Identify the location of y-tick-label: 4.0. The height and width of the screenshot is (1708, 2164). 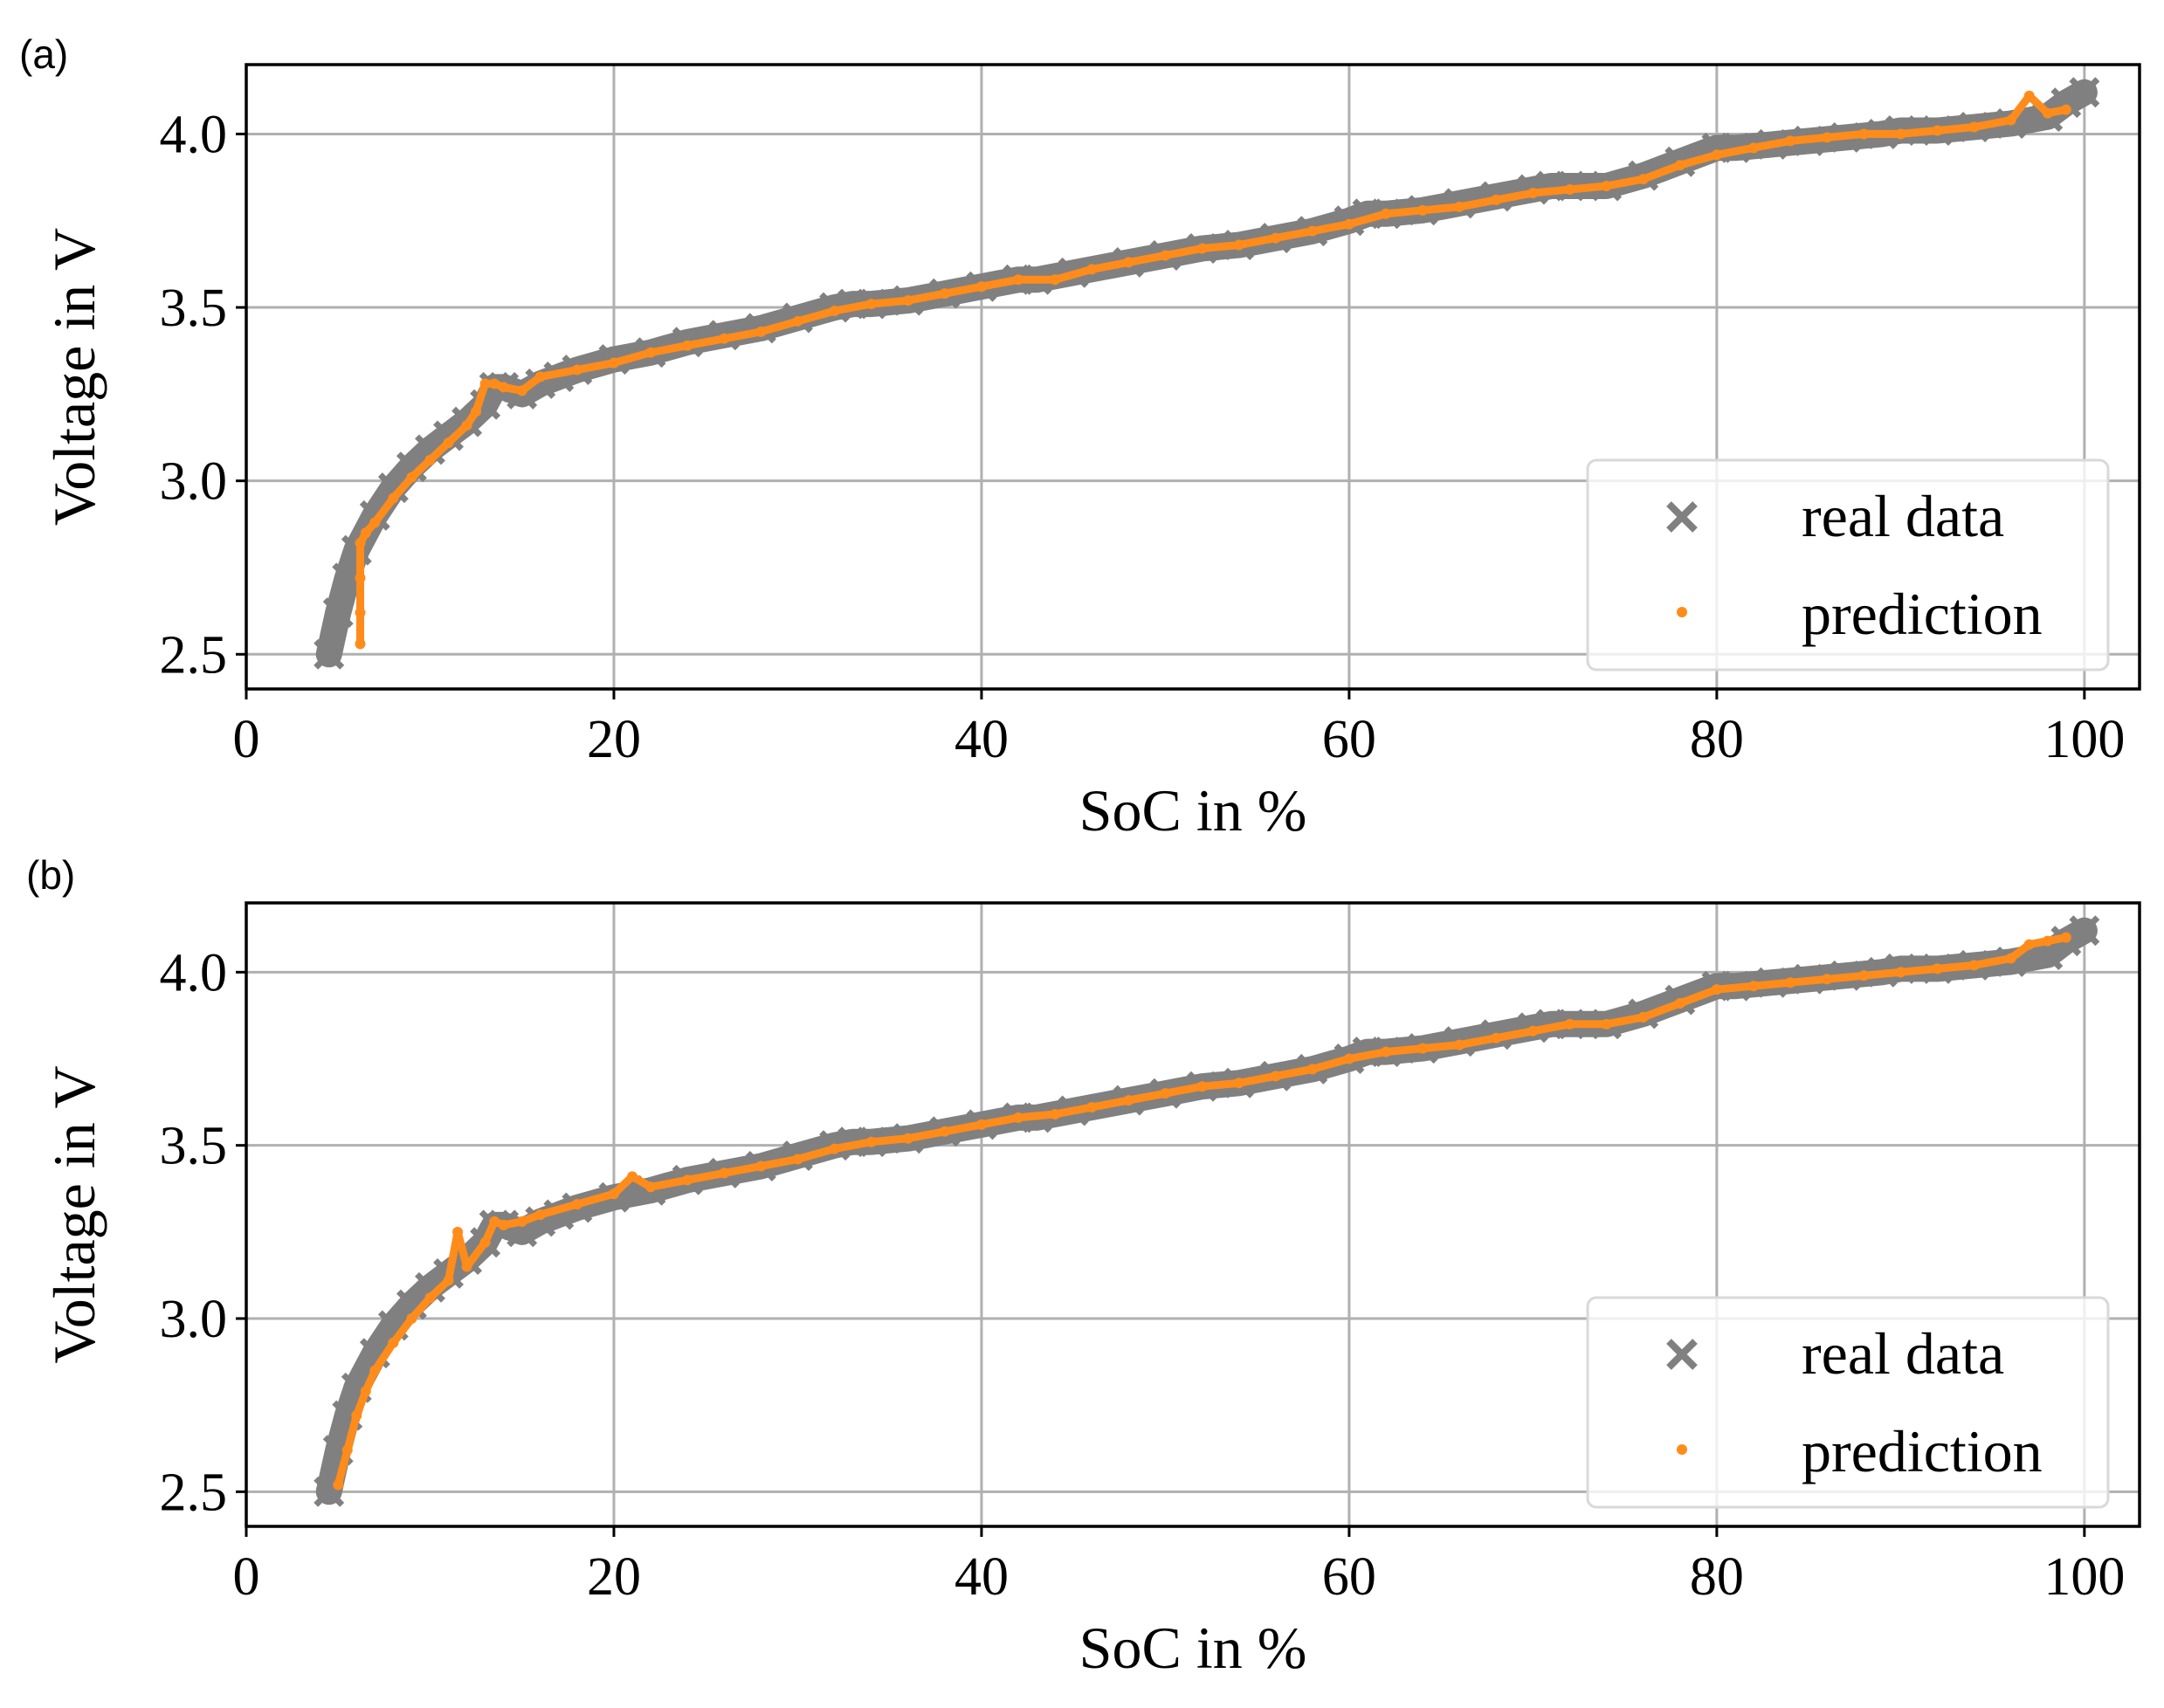
(194, 134).